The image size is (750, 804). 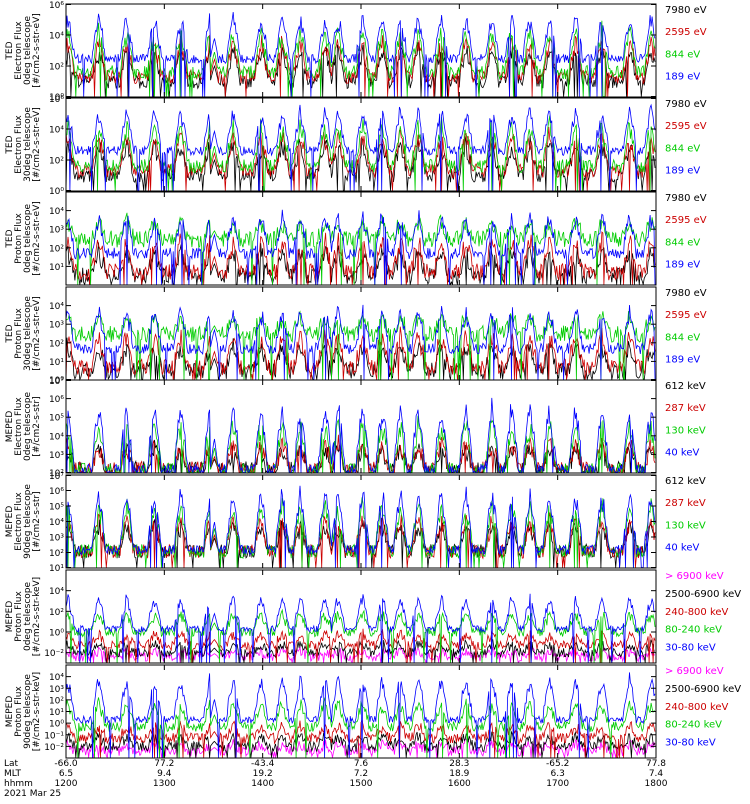 What do you see at coordinates (685, 408) in the screenshot?
I see `legend-entry: 287 keV` at bounding box center [685, 408].